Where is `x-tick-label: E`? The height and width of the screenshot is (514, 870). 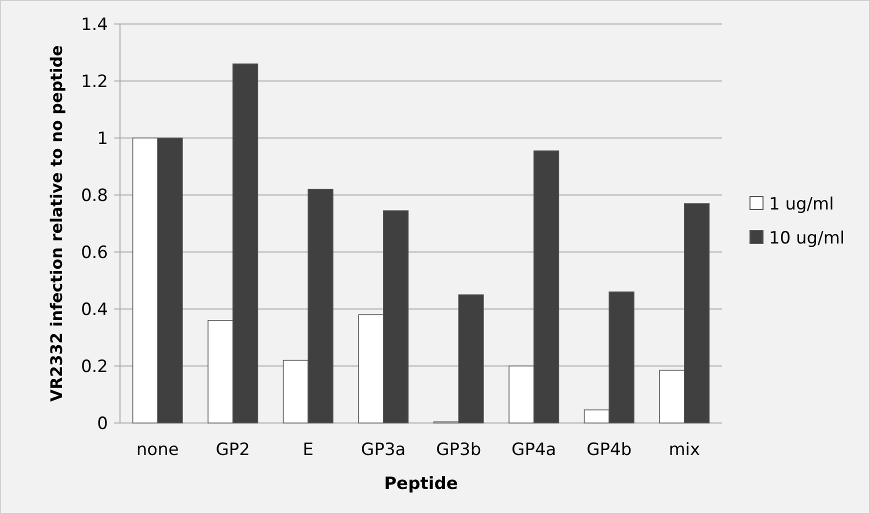
x-tick-label: E is located at coordinates (308, 450).